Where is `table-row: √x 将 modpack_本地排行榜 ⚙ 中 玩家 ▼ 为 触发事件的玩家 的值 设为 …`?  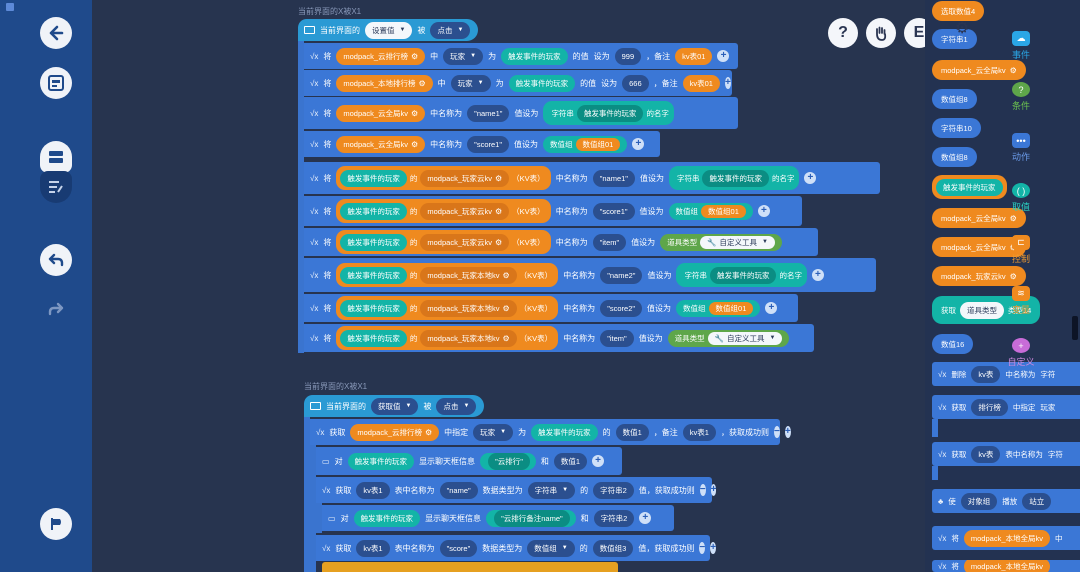 table-row: √x 将 modpack_本地排行榜 ⚙ 中 玩家 ▼ 为 触发事件的玩家 的值 设为 … is located at coordinates (518, 83).